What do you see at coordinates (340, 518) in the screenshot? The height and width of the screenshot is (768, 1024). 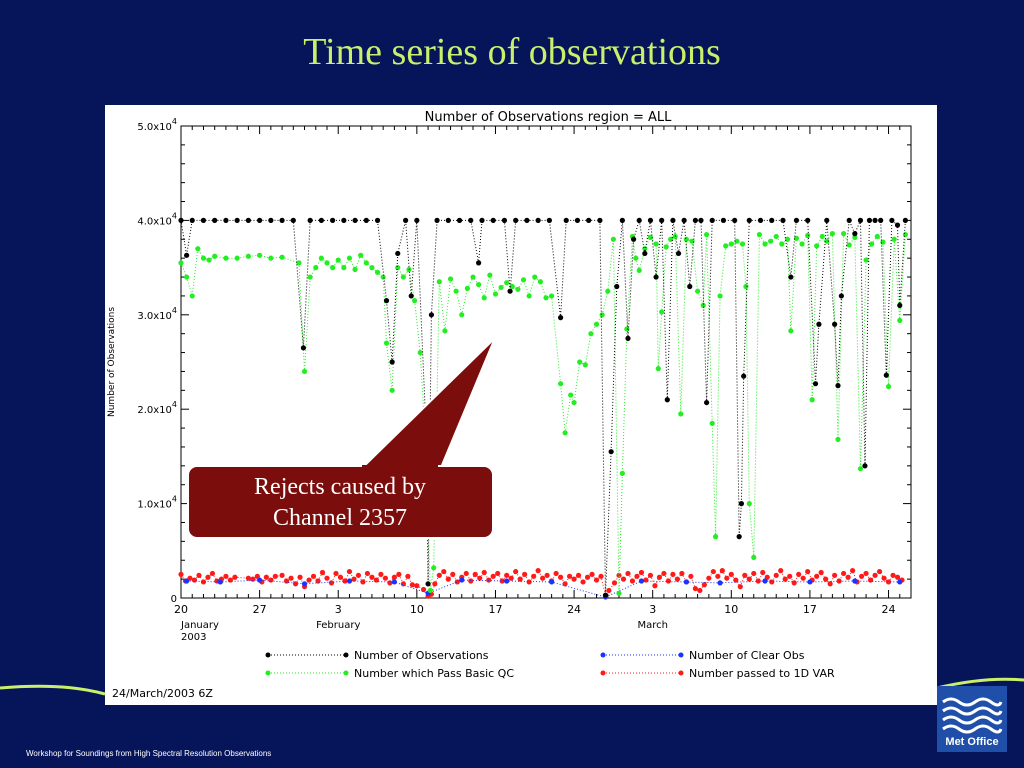 I see `callout-line-2: Channel 2357` at bounding box center [340, 518].